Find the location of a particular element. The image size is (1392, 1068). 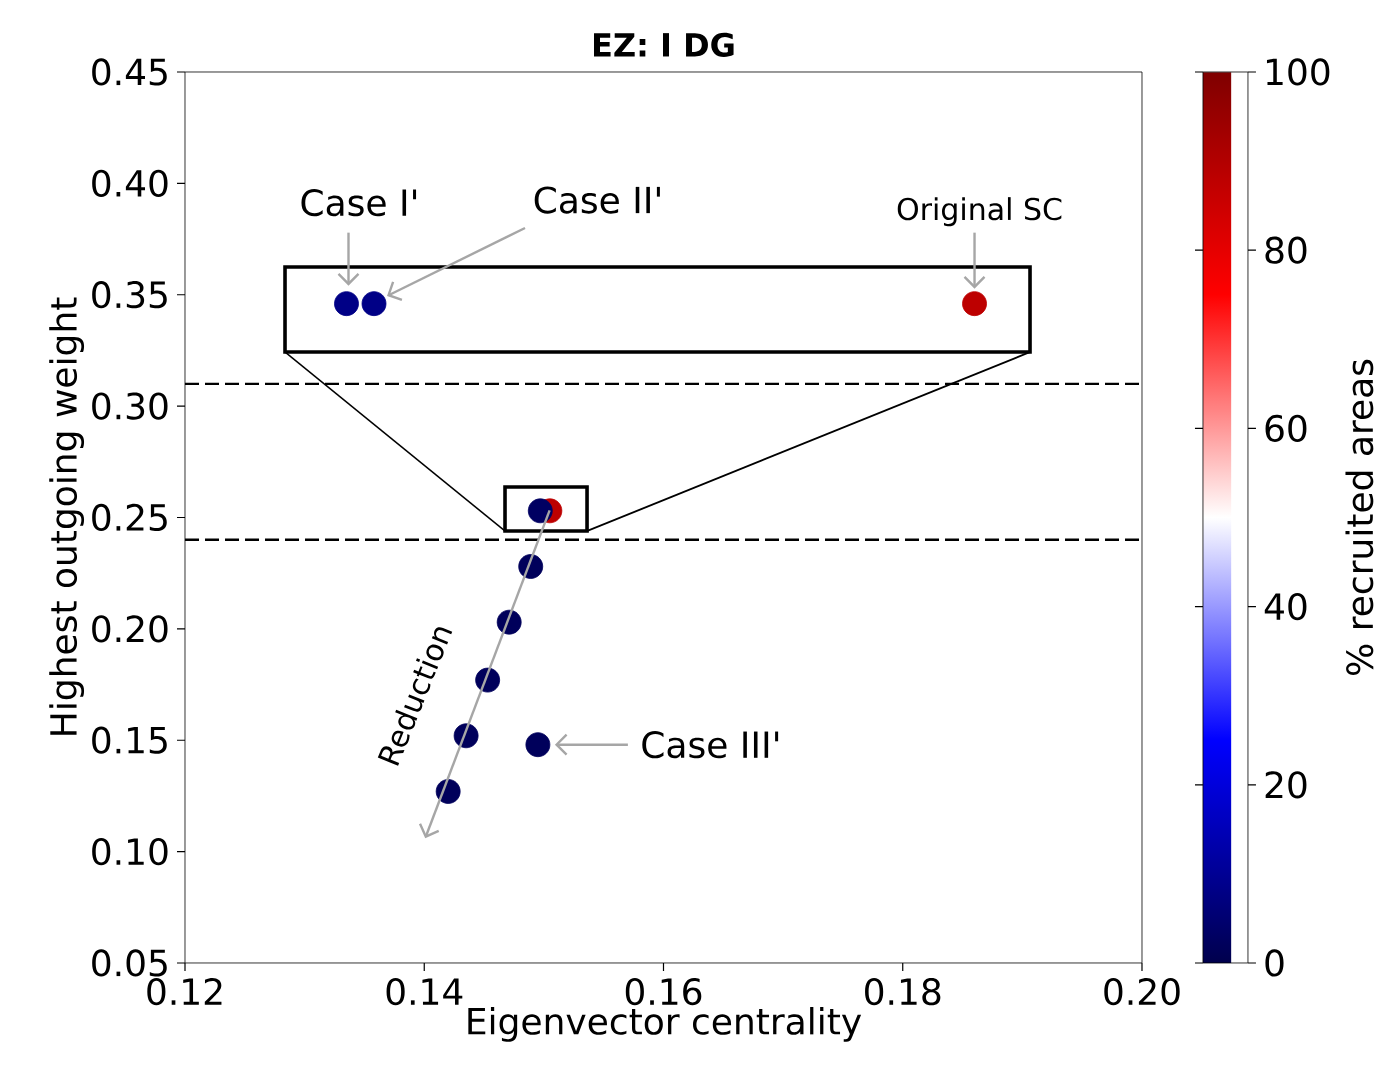

annotation: Case I' is located at coordinates (359, 203).